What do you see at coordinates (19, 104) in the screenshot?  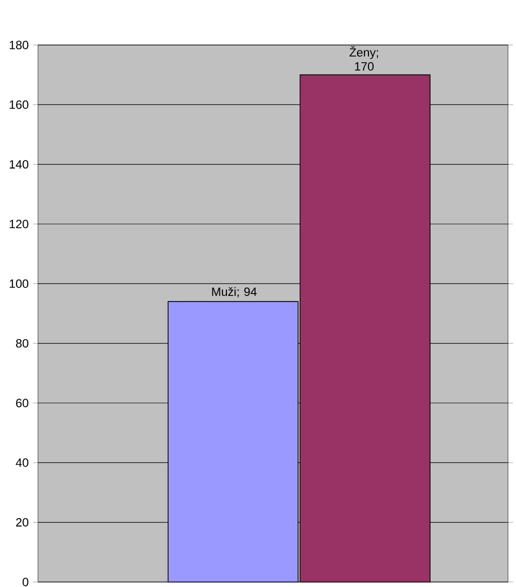 I see `y-tick-label: 160` at bounding box center [19, 104].